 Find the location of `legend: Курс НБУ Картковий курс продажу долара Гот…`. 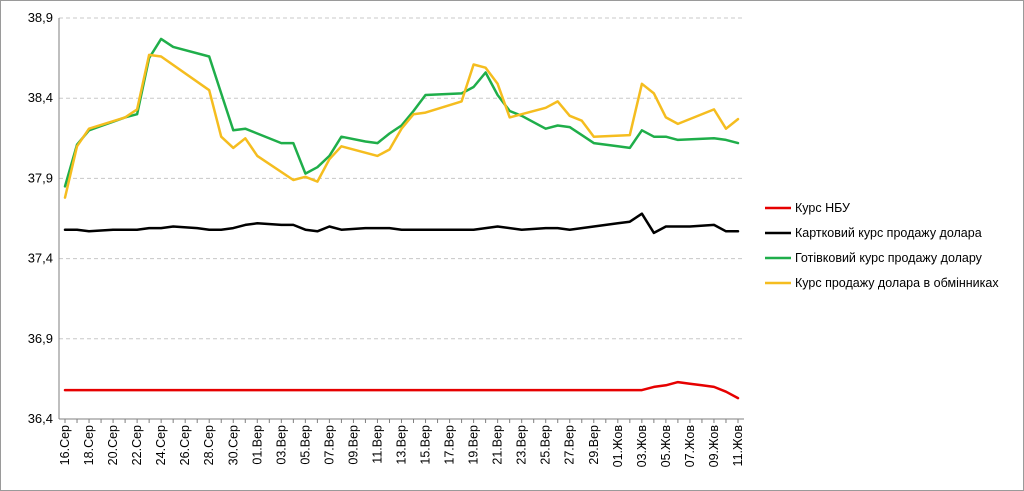

legend: Курс НБУ Картковий курс продажу долара Гот… is located at coordinates (882, 245).